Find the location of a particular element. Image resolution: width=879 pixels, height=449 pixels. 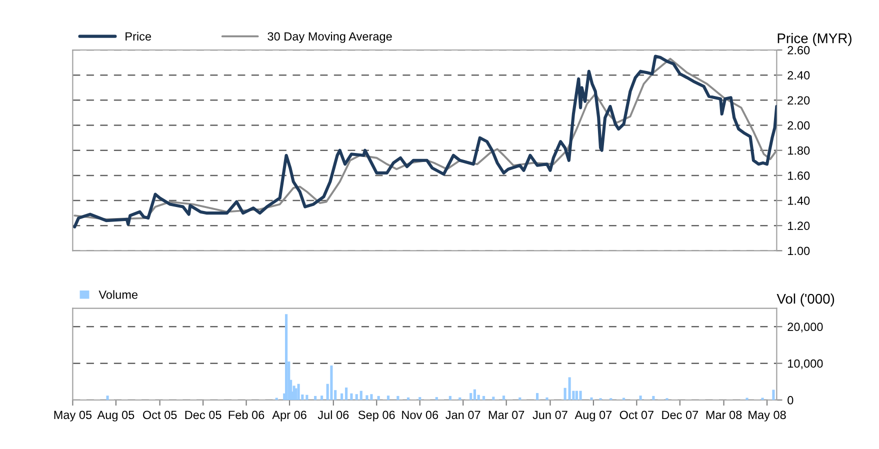

x-tick-label: Sep 06 is located at coordinates (376, 416).